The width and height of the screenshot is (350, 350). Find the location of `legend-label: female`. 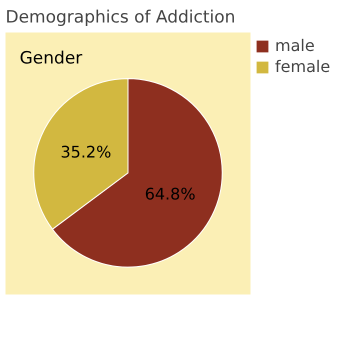

legend-label: female is located at coordinates (302, 66).